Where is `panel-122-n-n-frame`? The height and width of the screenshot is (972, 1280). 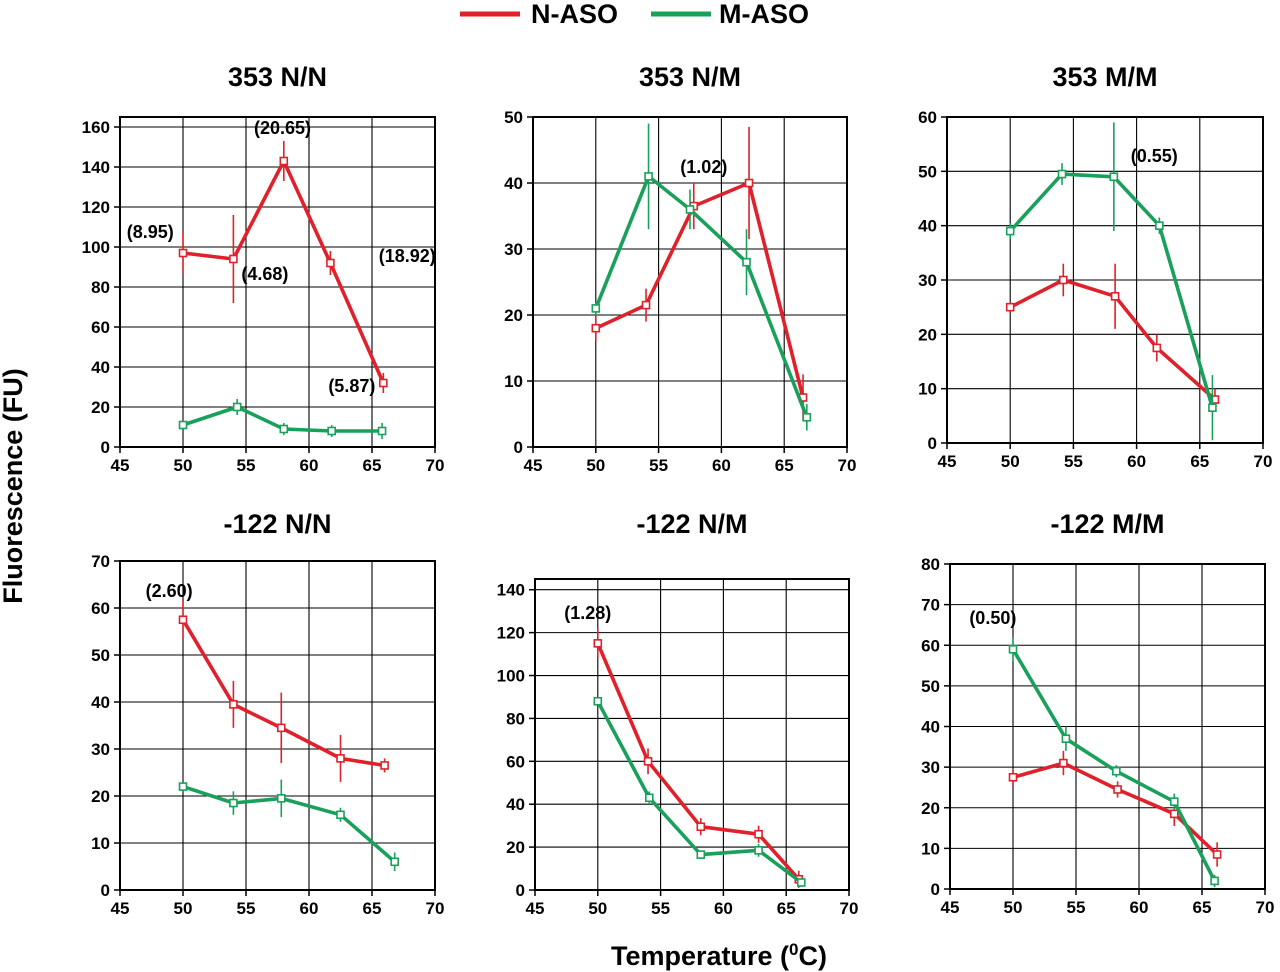 panel-122-n-n-frame is located at coordinates (277, 725).